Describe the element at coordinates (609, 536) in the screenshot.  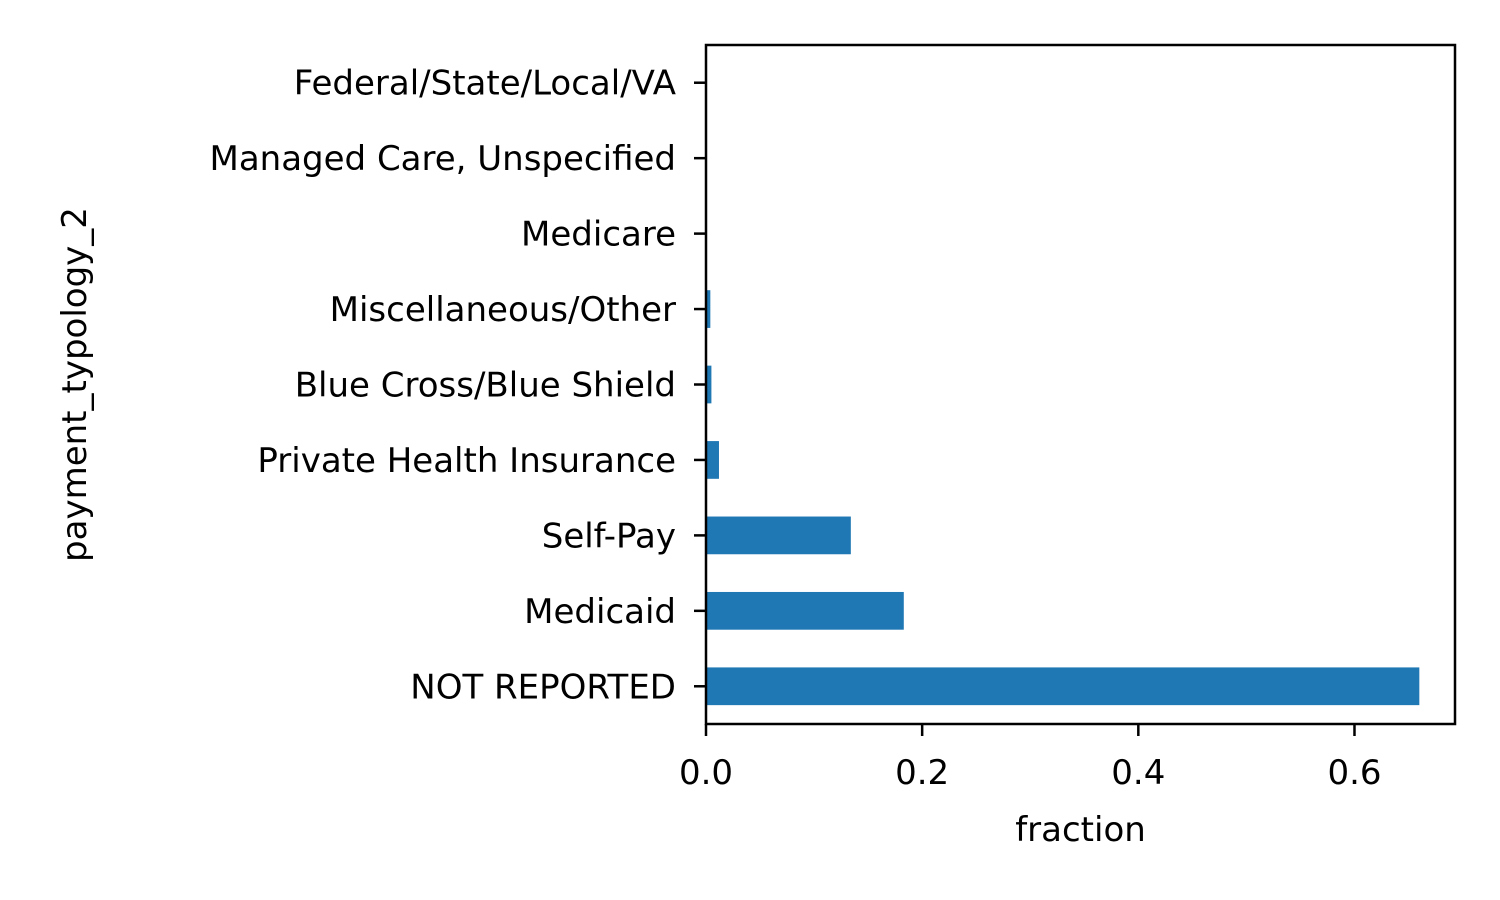
I see `y-tick-label: Self-Pay` at that location.